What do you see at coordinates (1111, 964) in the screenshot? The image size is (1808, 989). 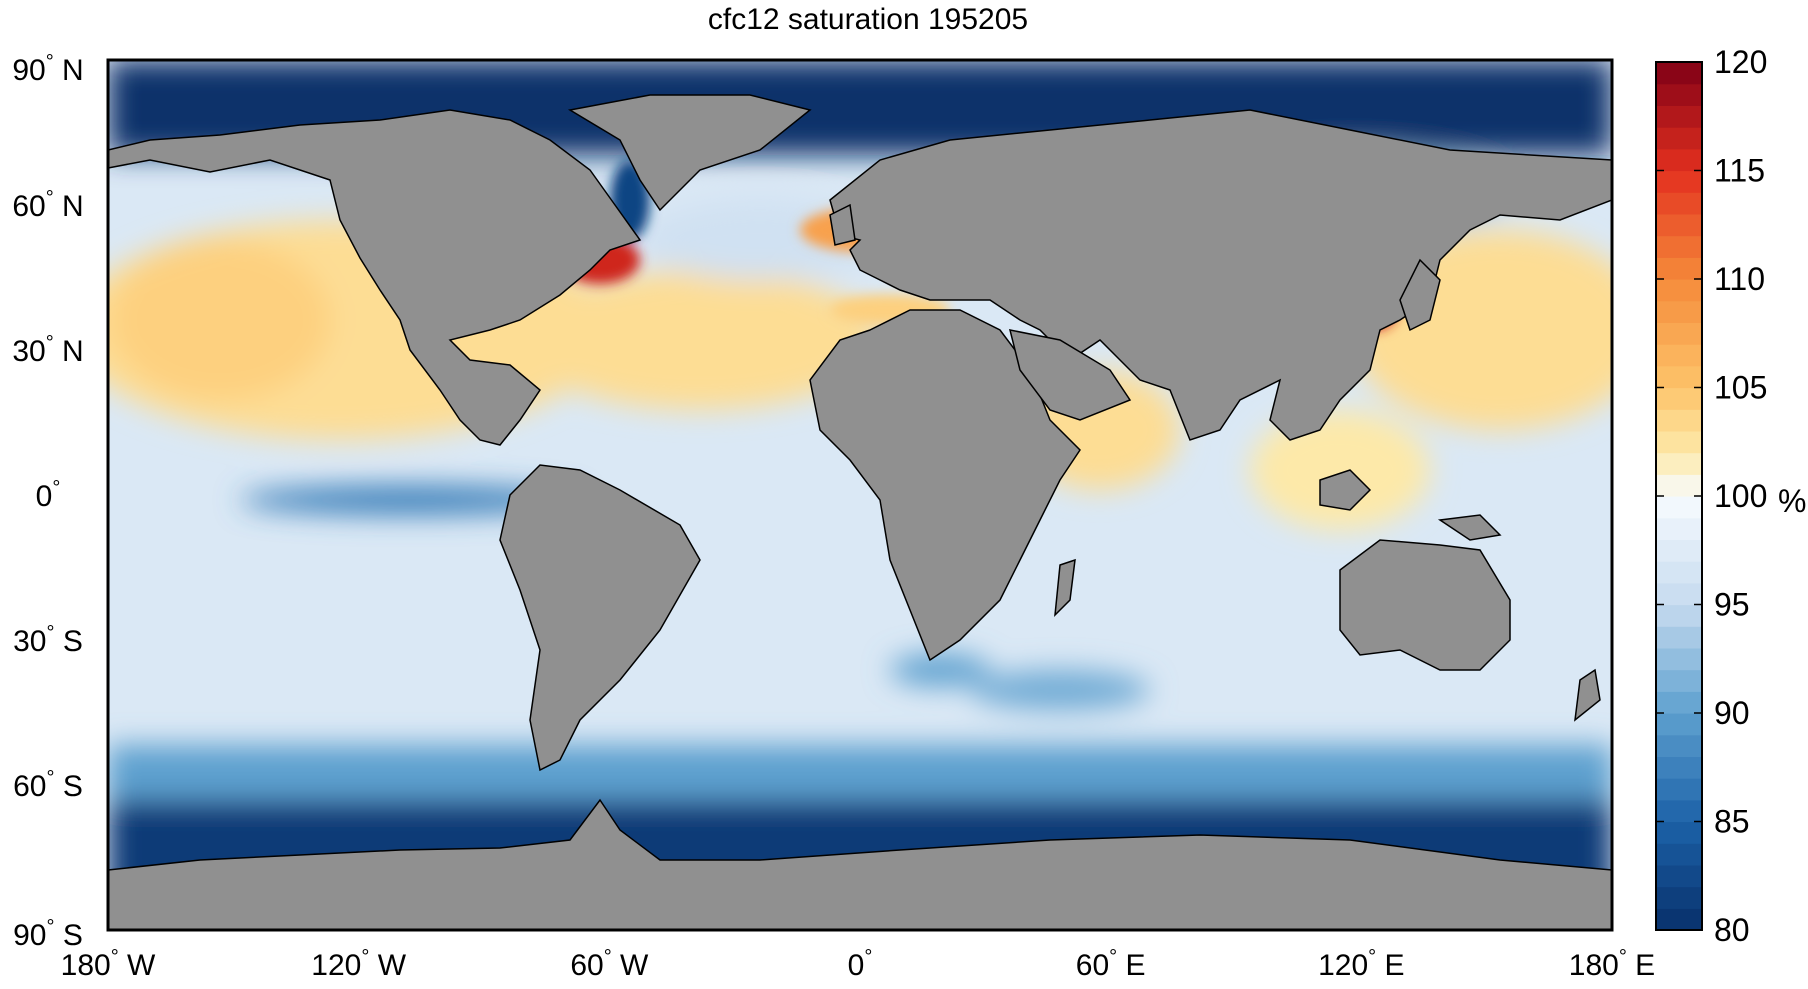 I see `longitude-tick-label: 60° E` at bounding box center [1111, 964].